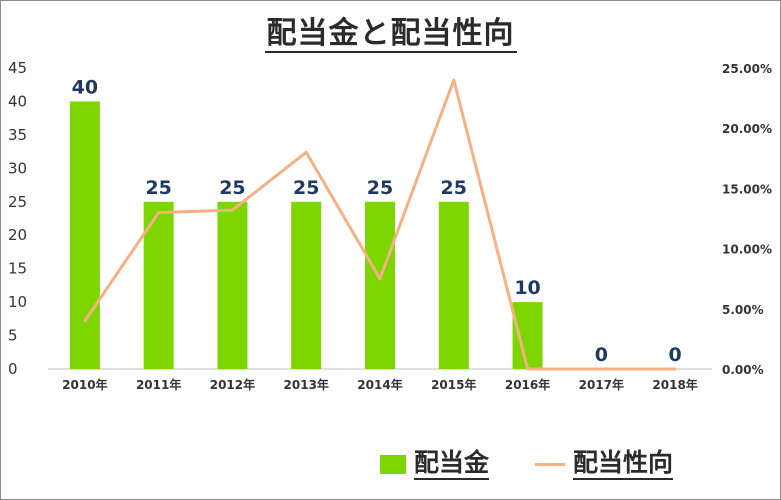 This screenshot has width=781, height=500. Describe the element at coordinates (601, 384) in the screenshot. I see `x-tick-label: 2017年` at that location.